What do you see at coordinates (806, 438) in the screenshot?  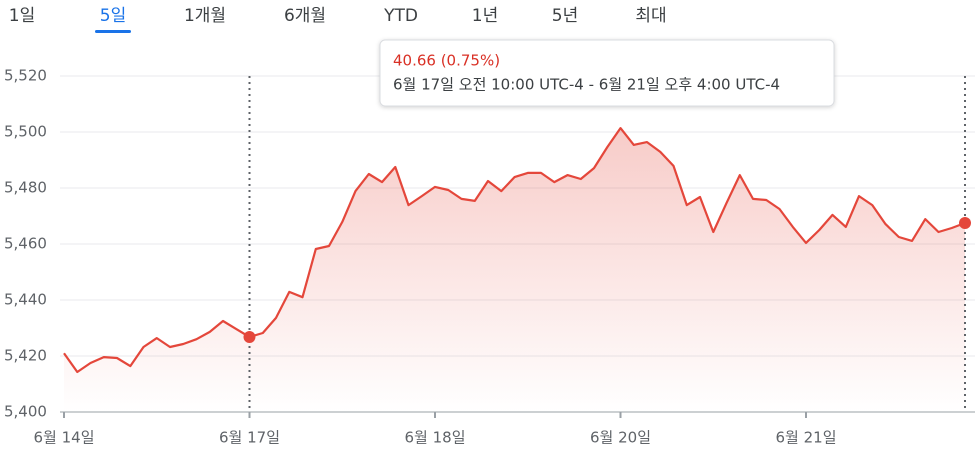 I see `x-tick-label: 6월 21일` at bounding box center [806, 438].